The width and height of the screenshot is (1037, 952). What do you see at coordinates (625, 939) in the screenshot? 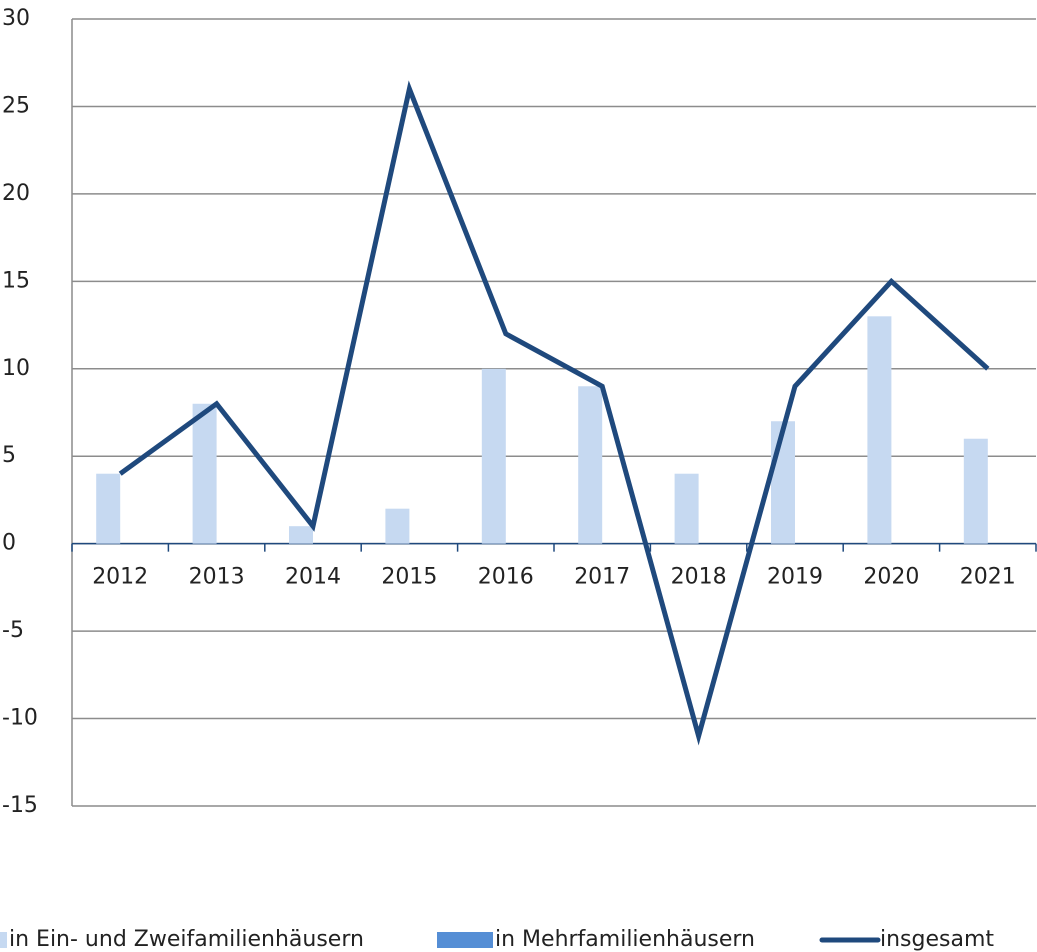
I see `legend-label: in Mehrfamilienhäusern` at bounding box center [625, 939].